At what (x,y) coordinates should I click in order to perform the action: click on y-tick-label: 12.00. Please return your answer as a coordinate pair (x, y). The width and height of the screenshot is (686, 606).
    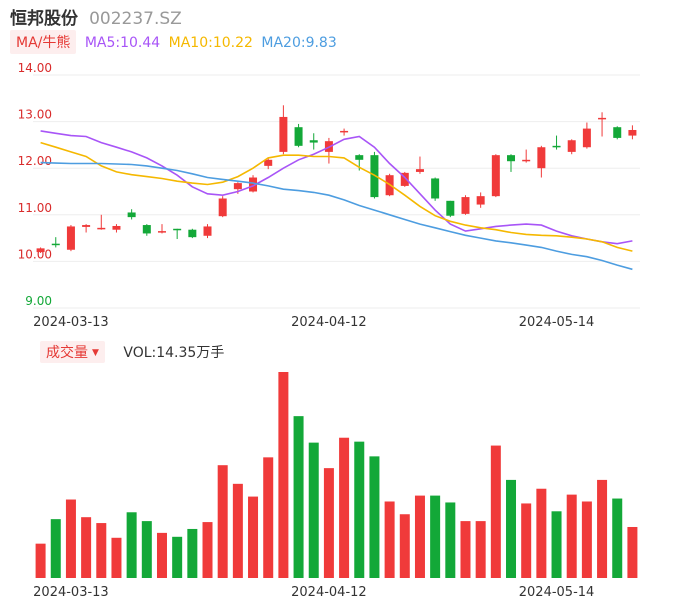
    Looking at the image, I should click on (35, 161).